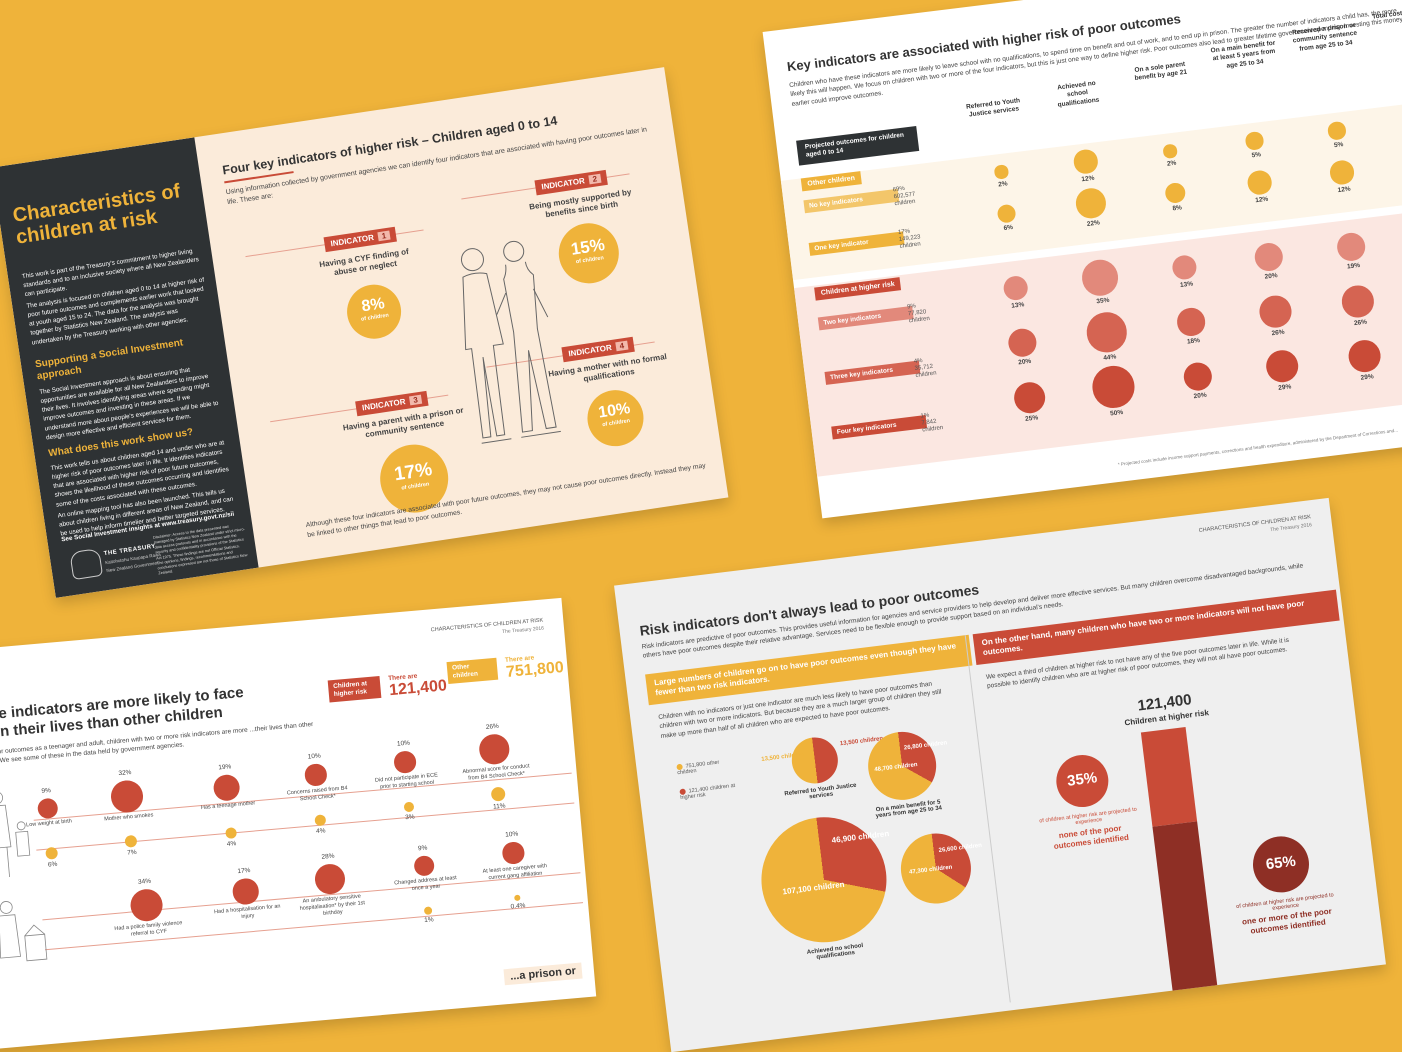 This screenshot has height=1052, width=1402. Describe the element at coordinates (1367, 378) in the screenshot. I see `bubble-label-r4-c4: 29%` at that location.